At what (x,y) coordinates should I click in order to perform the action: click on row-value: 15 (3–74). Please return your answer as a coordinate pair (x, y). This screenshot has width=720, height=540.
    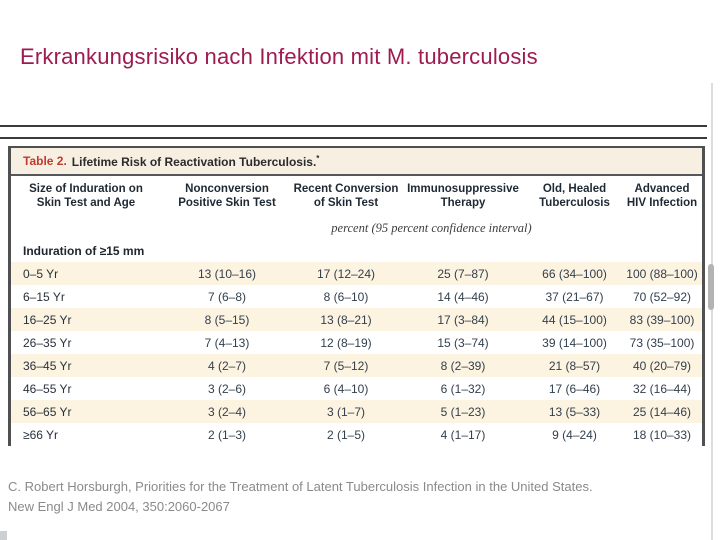
    Looking at the image, I should click on (463, 342).